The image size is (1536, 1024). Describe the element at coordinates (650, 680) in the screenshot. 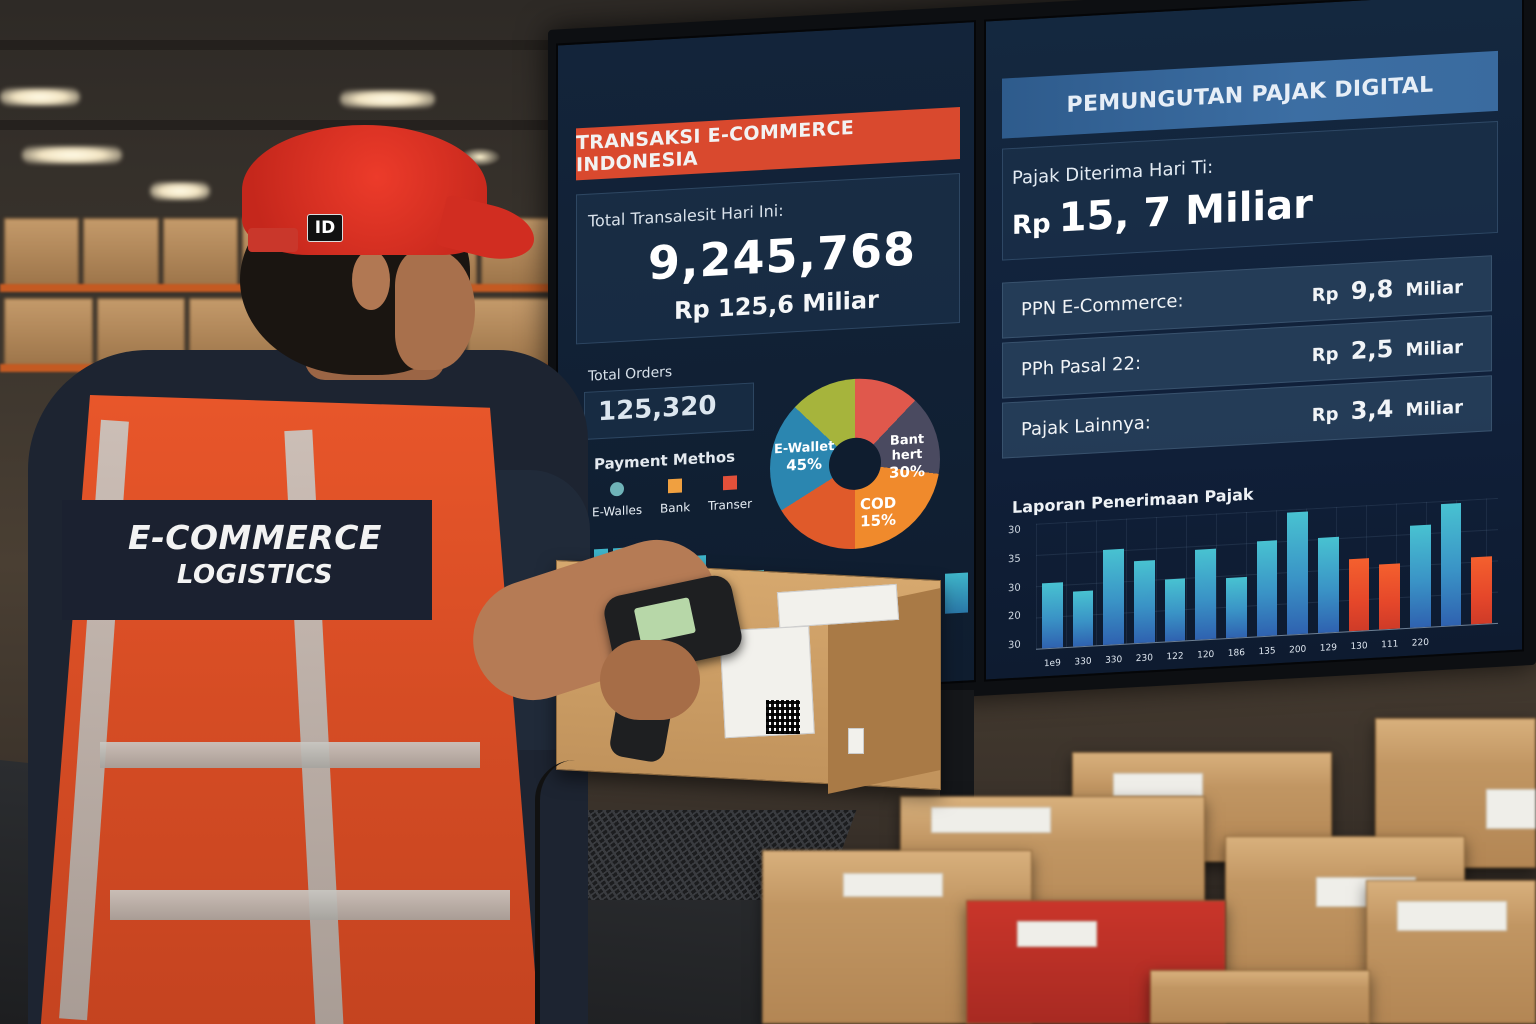

I see `worker-hand` at that location.